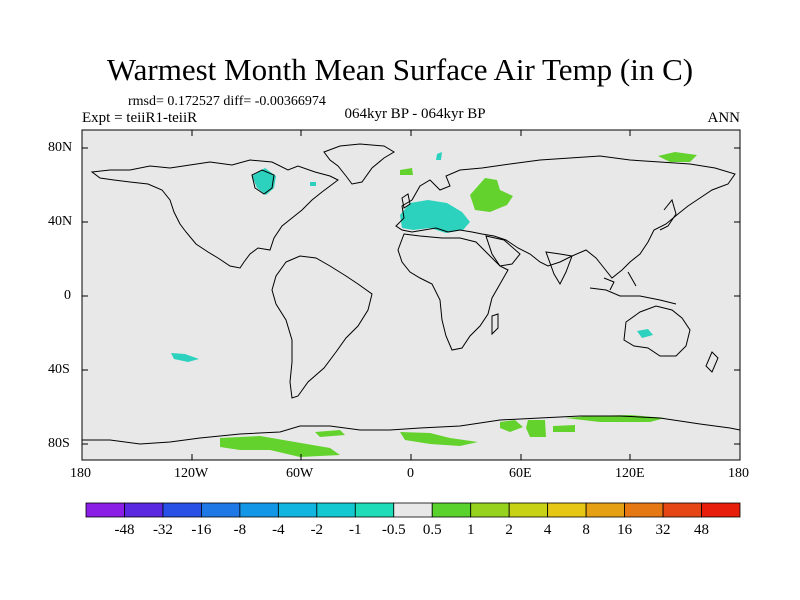 This screenshot has height=600, width=800. I want to click on colorbar-label: -1, so click(355, 530).